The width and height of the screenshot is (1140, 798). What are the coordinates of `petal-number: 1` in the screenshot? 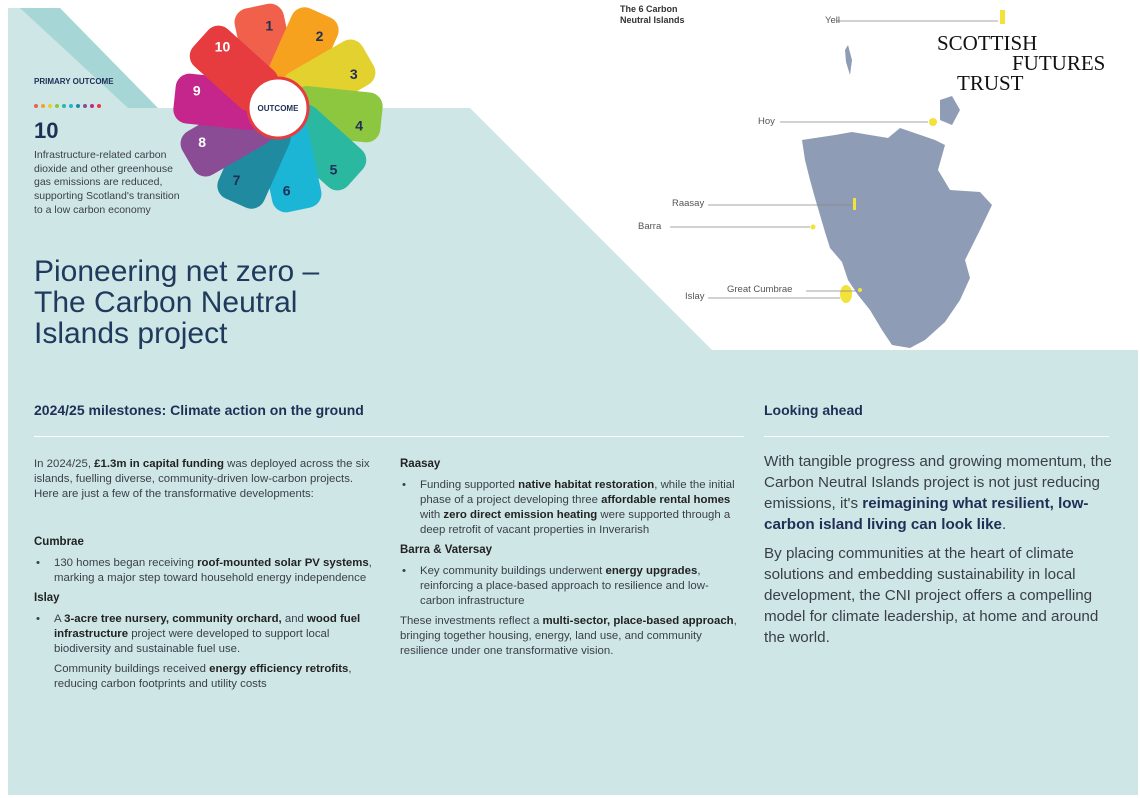 It's located at (269, 25).